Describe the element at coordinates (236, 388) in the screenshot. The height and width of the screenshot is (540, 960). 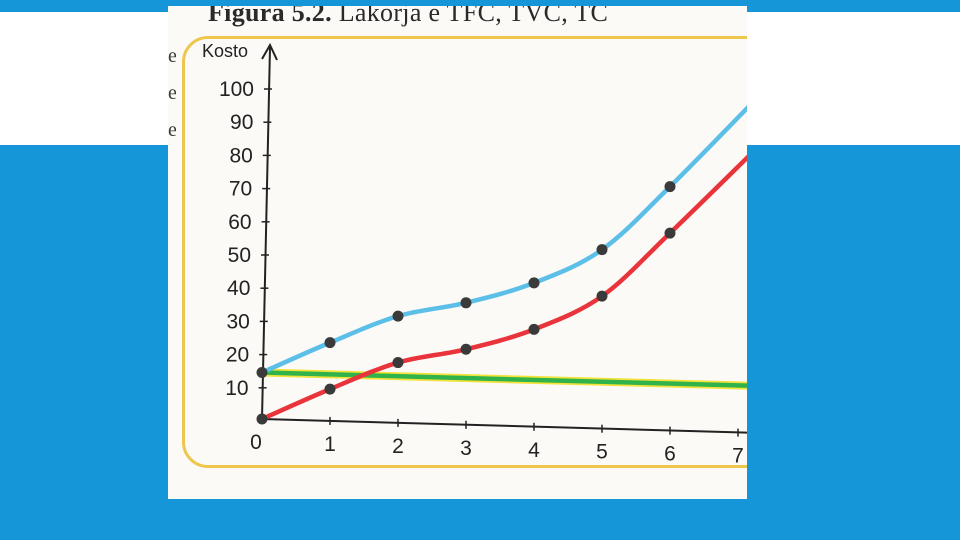
I see `y-tick-label: 10` at that location.